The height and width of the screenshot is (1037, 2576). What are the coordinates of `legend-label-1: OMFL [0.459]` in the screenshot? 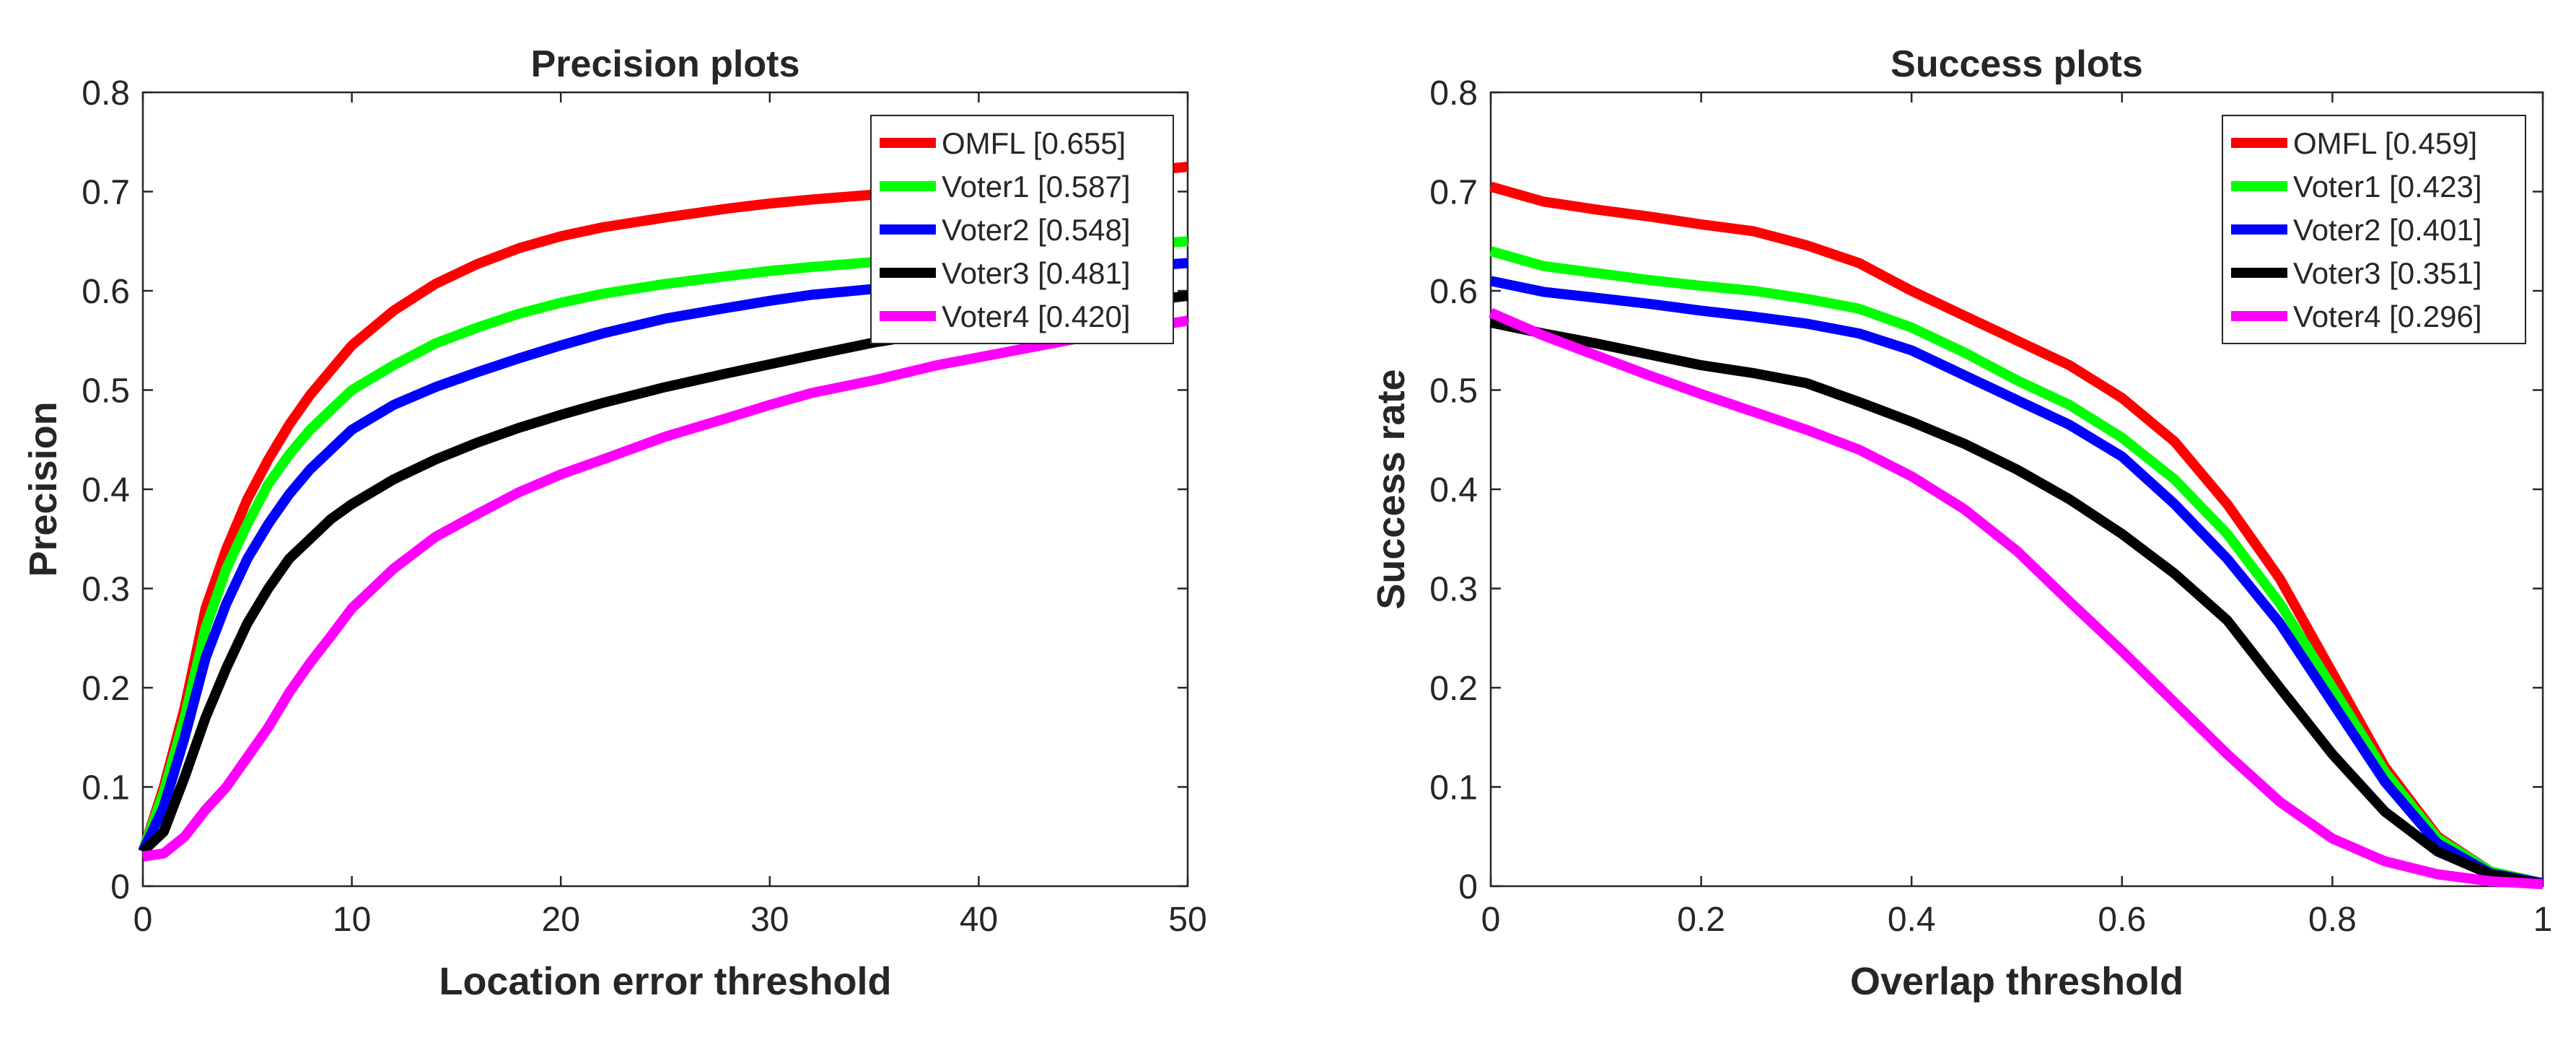 It's located at (2385, 143).